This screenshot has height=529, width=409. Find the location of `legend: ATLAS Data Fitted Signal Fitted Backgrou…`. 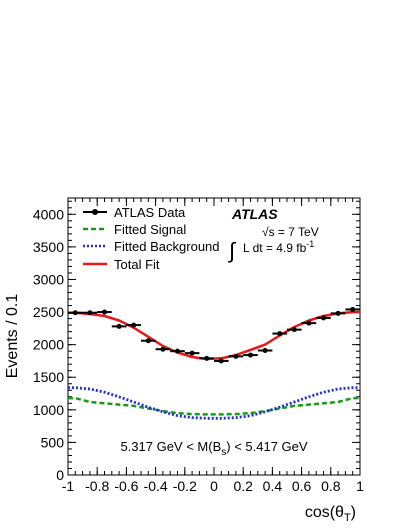

legend: ATLAS Data Fitted Signal Fitted Backgrou… is located at coordinates (151, 238).